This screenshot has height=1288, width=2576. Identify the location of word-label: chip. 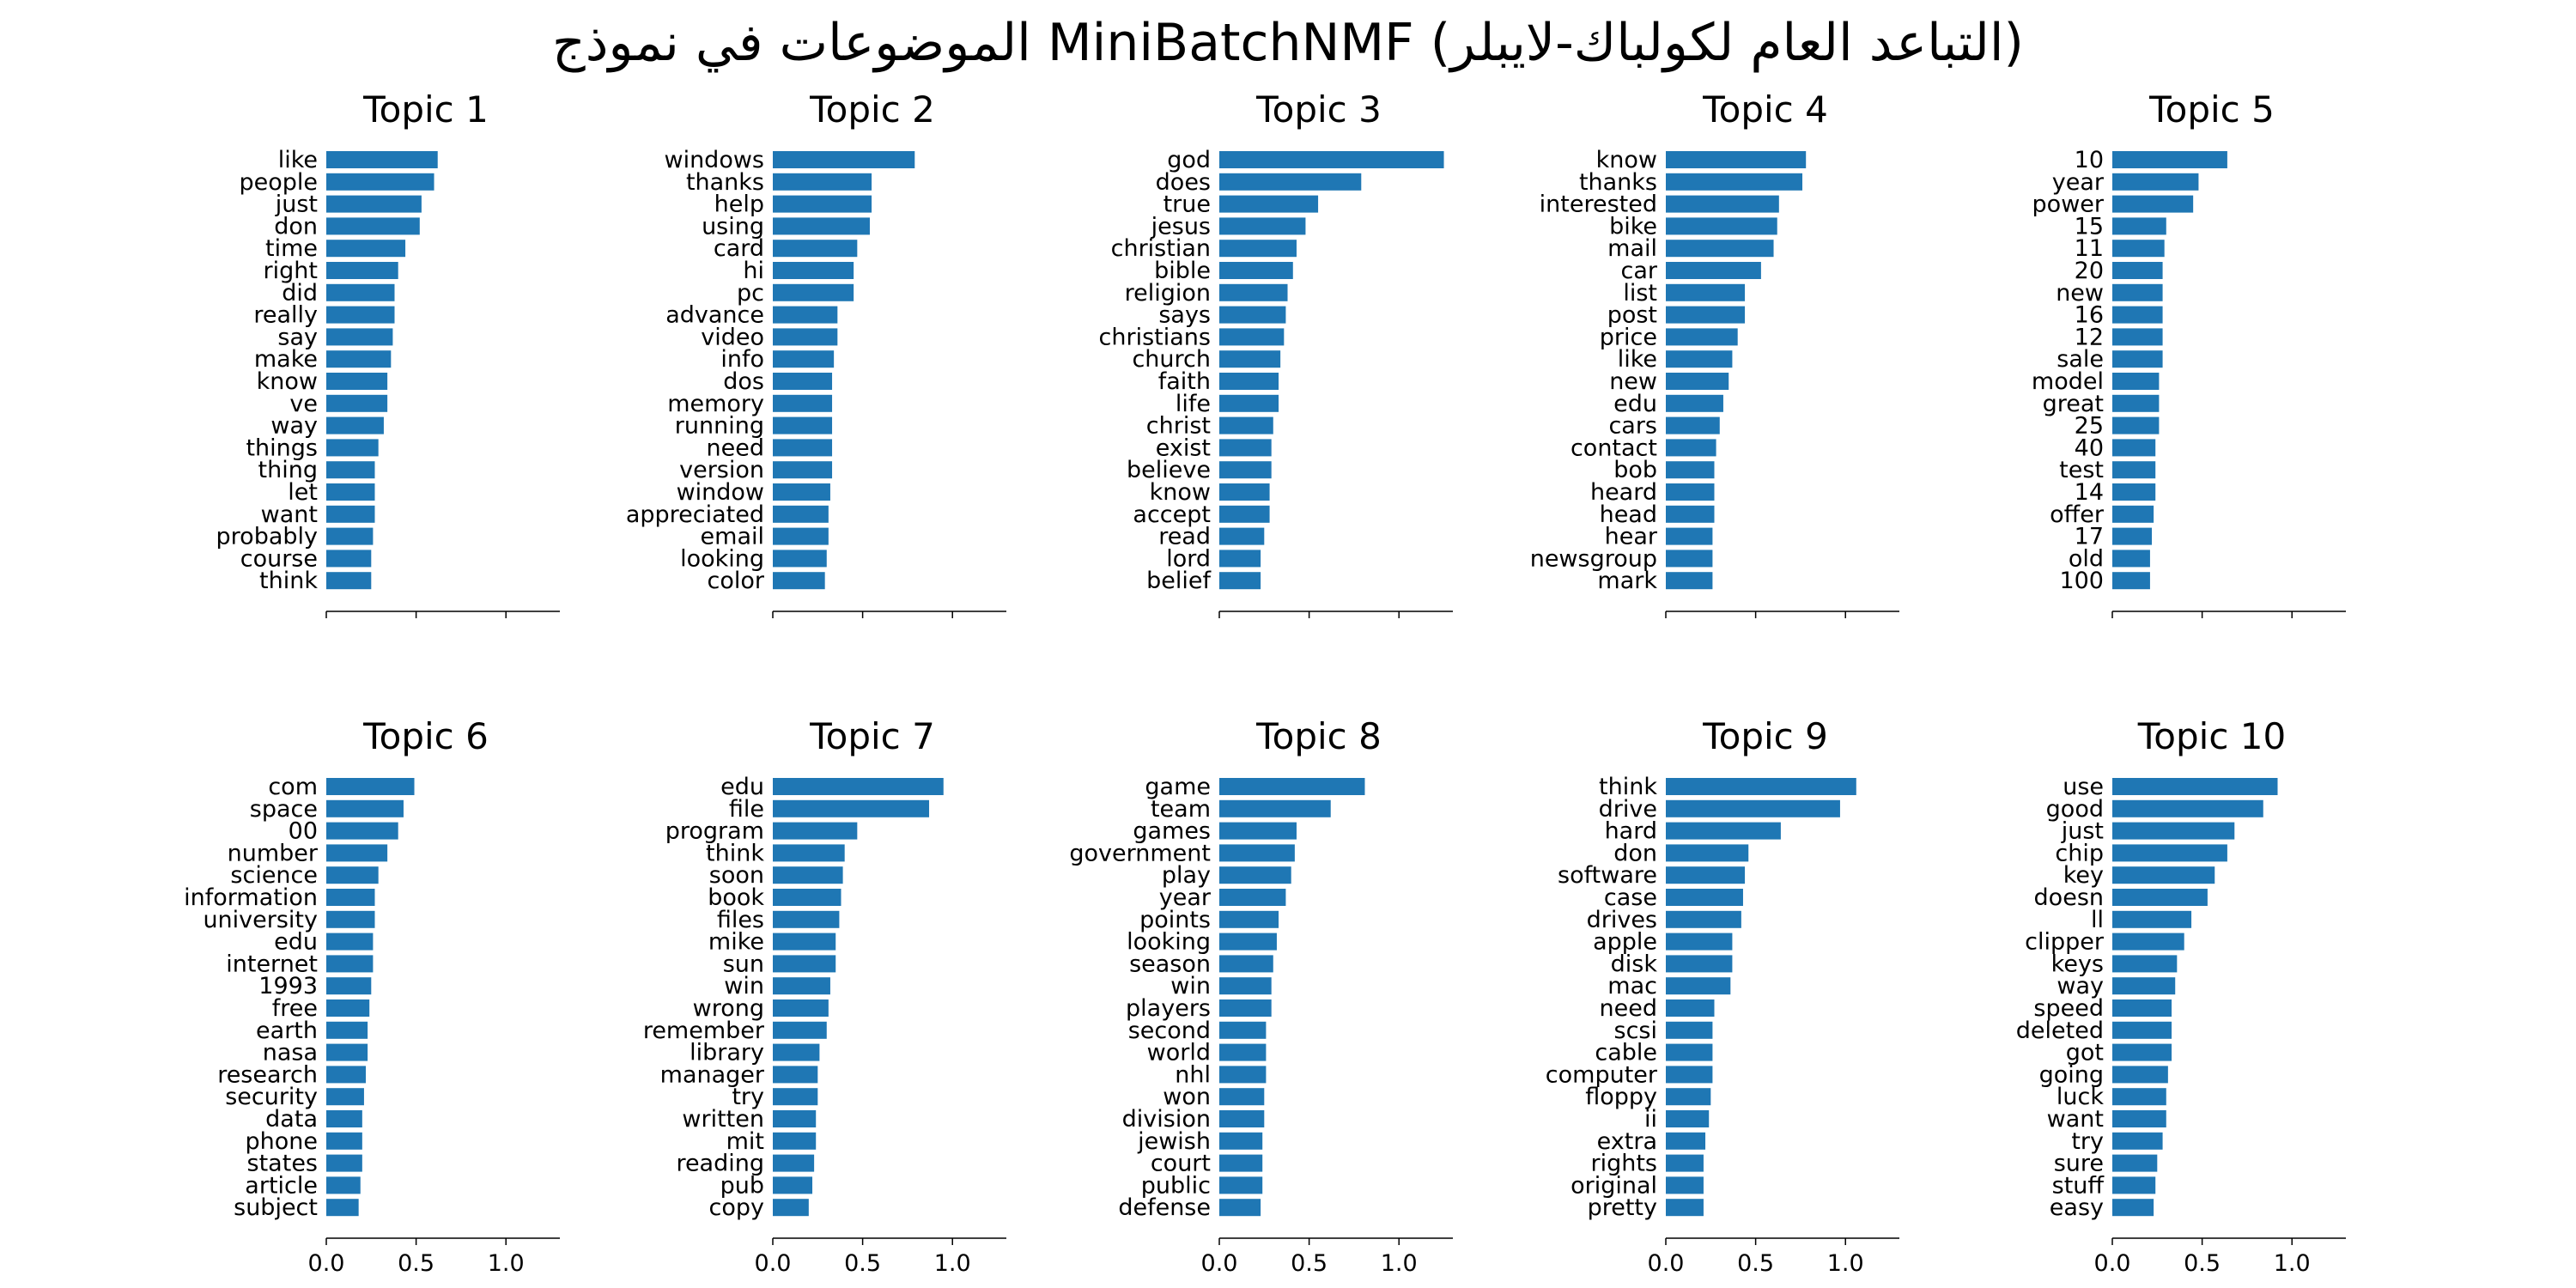
(2079, 853).